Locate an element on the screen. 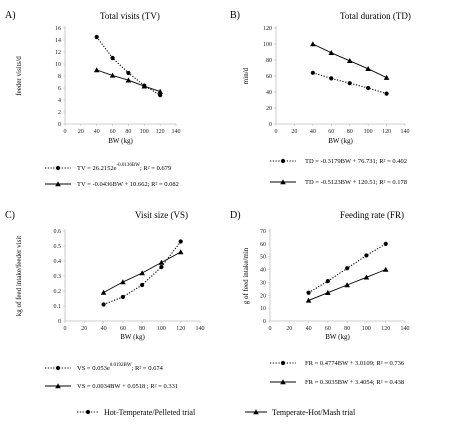  y-tick-label: 100 is located at coordinates (267, 45).